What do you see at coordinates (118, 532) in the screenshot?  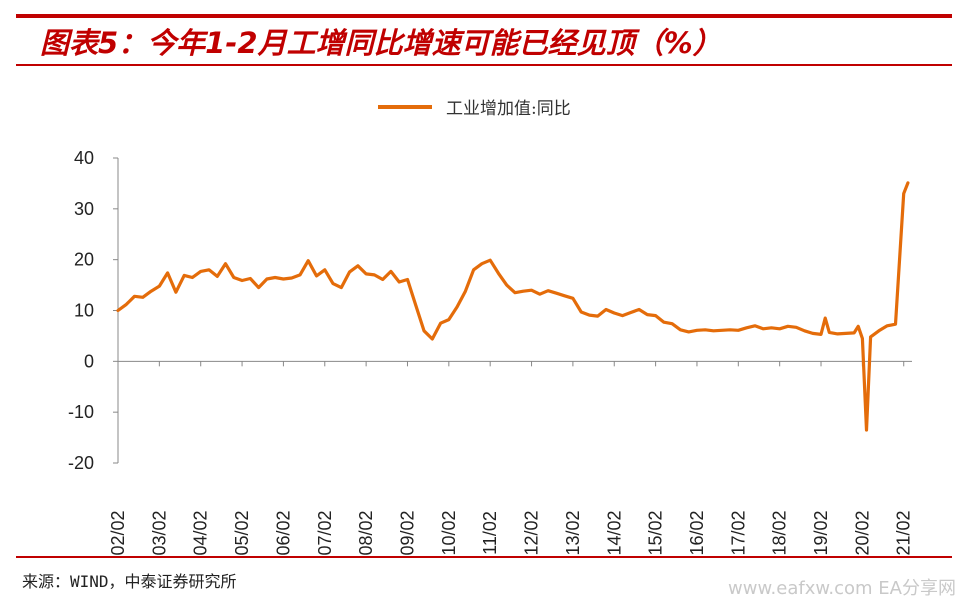 I see `x-tick-label: 02/02` at bounding box center [118, 532].